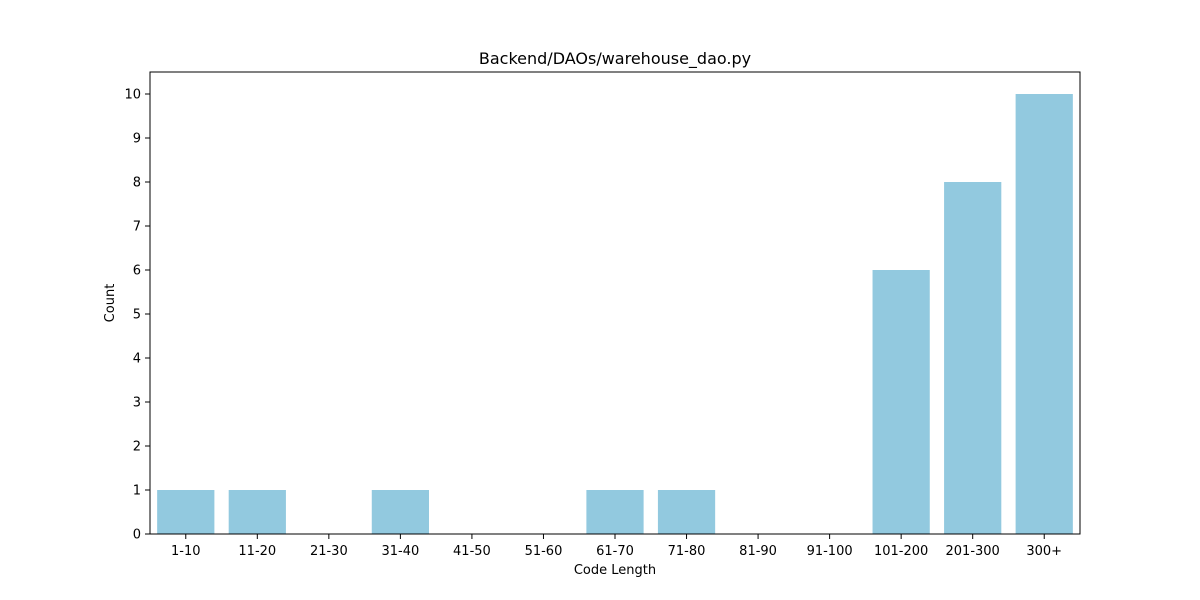 The image size is (1200, 600). What do you see at coordinates (472, 551) in the screenshot?
I see `x-tick-label: 41-50` at bounding box center [472, 551].